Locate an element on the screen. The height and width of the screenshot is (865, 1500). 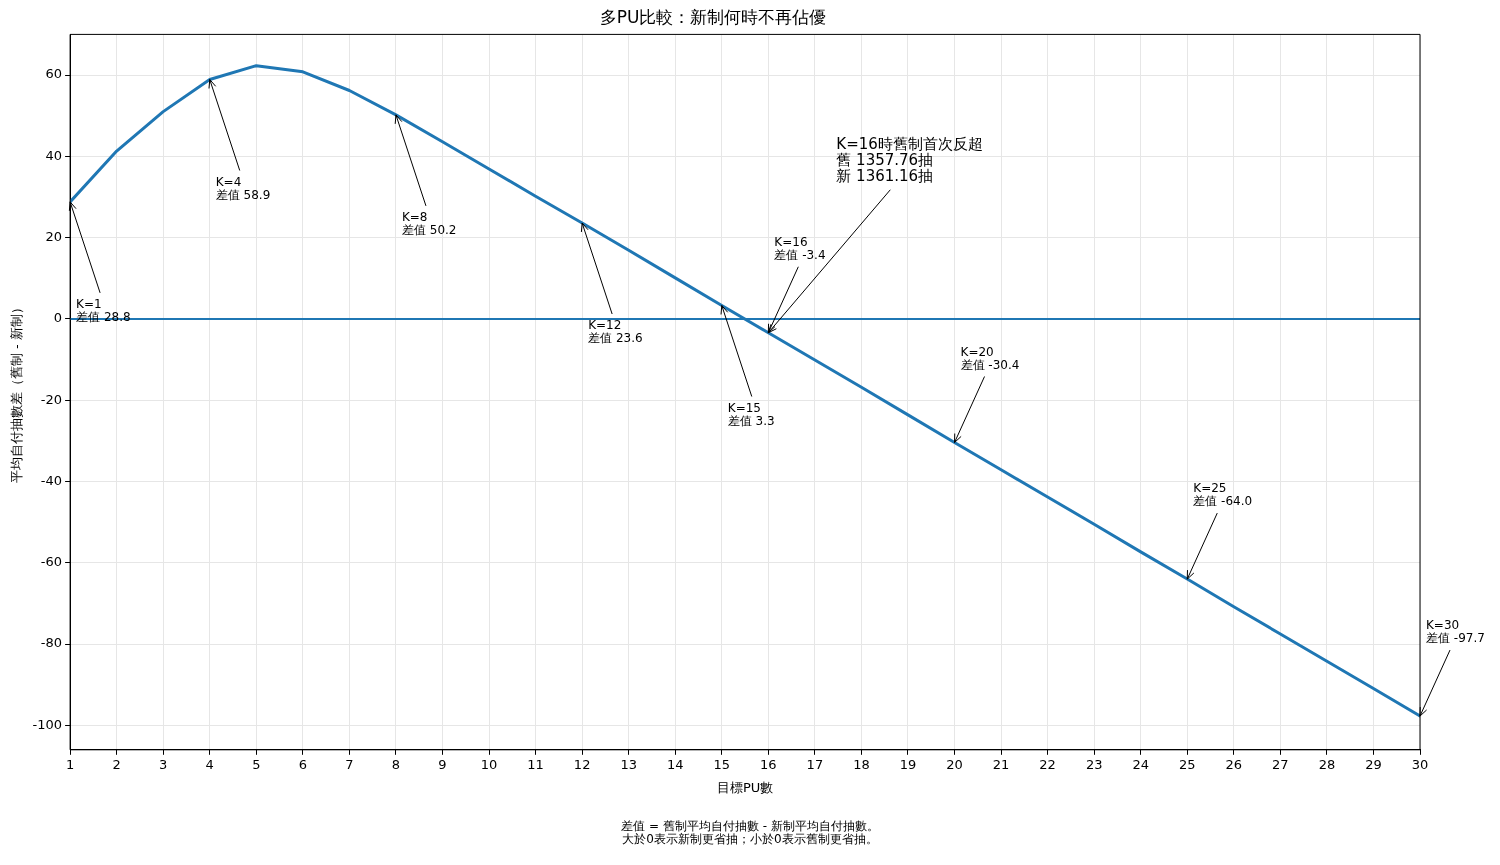
chart-title: 多PU比較：新制何時不再佔優 is located at coordinates (713, 16).